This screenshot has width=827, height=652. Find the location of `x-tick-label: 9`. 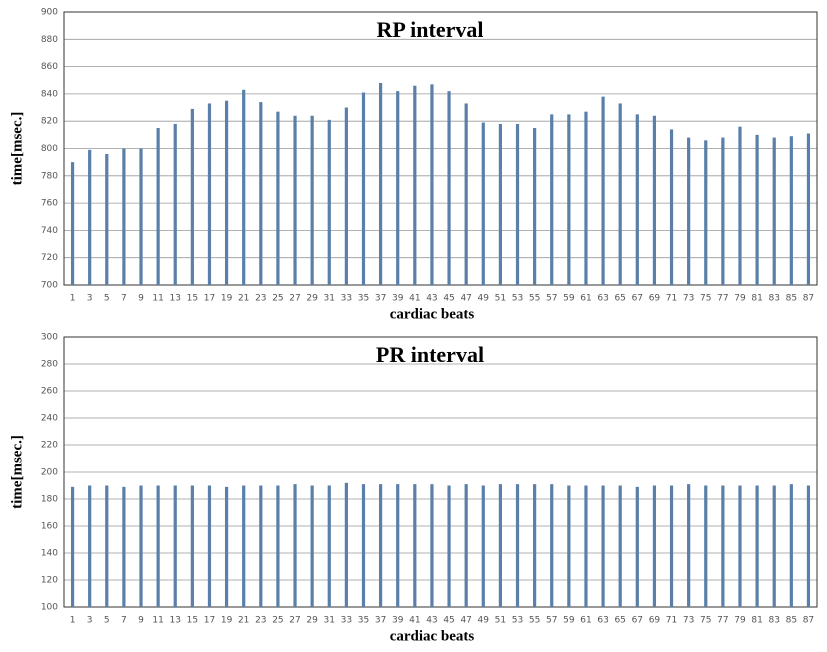

x-tick-label: 9 is located at coordinates (141, 299).